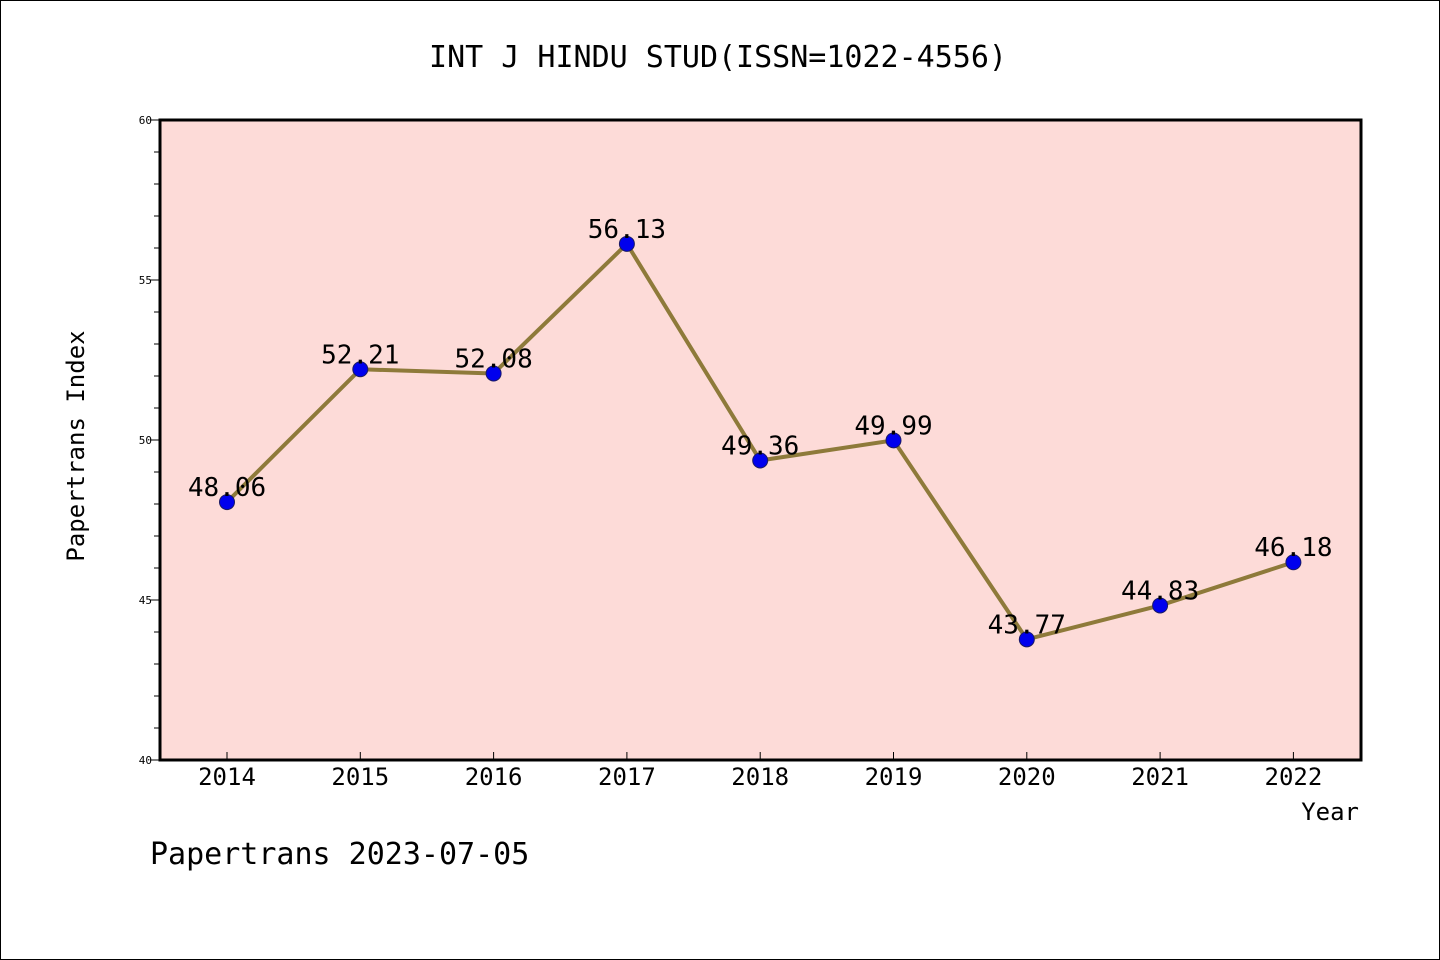  Describe the element at coordinates (718, 57) in the screenshot. I see `chart-title: INT J HINDU STUD(ISSN=1022-4556)` at that location.